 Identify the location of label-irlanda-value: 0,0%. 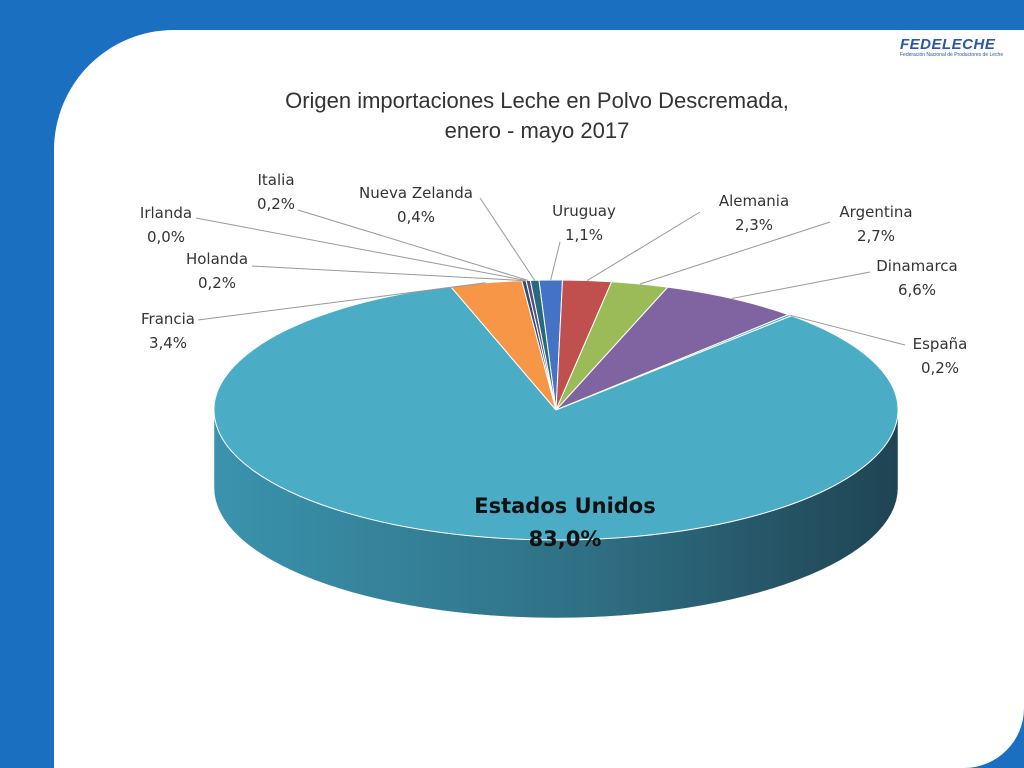
(166, 237).